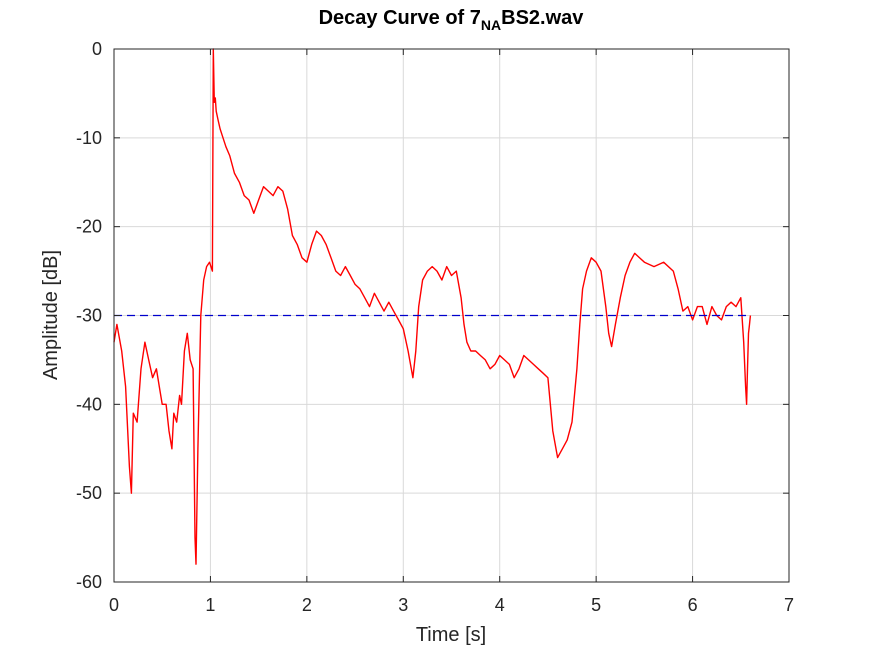  I want to click on y-tick-label: -50, so click(89, 493).